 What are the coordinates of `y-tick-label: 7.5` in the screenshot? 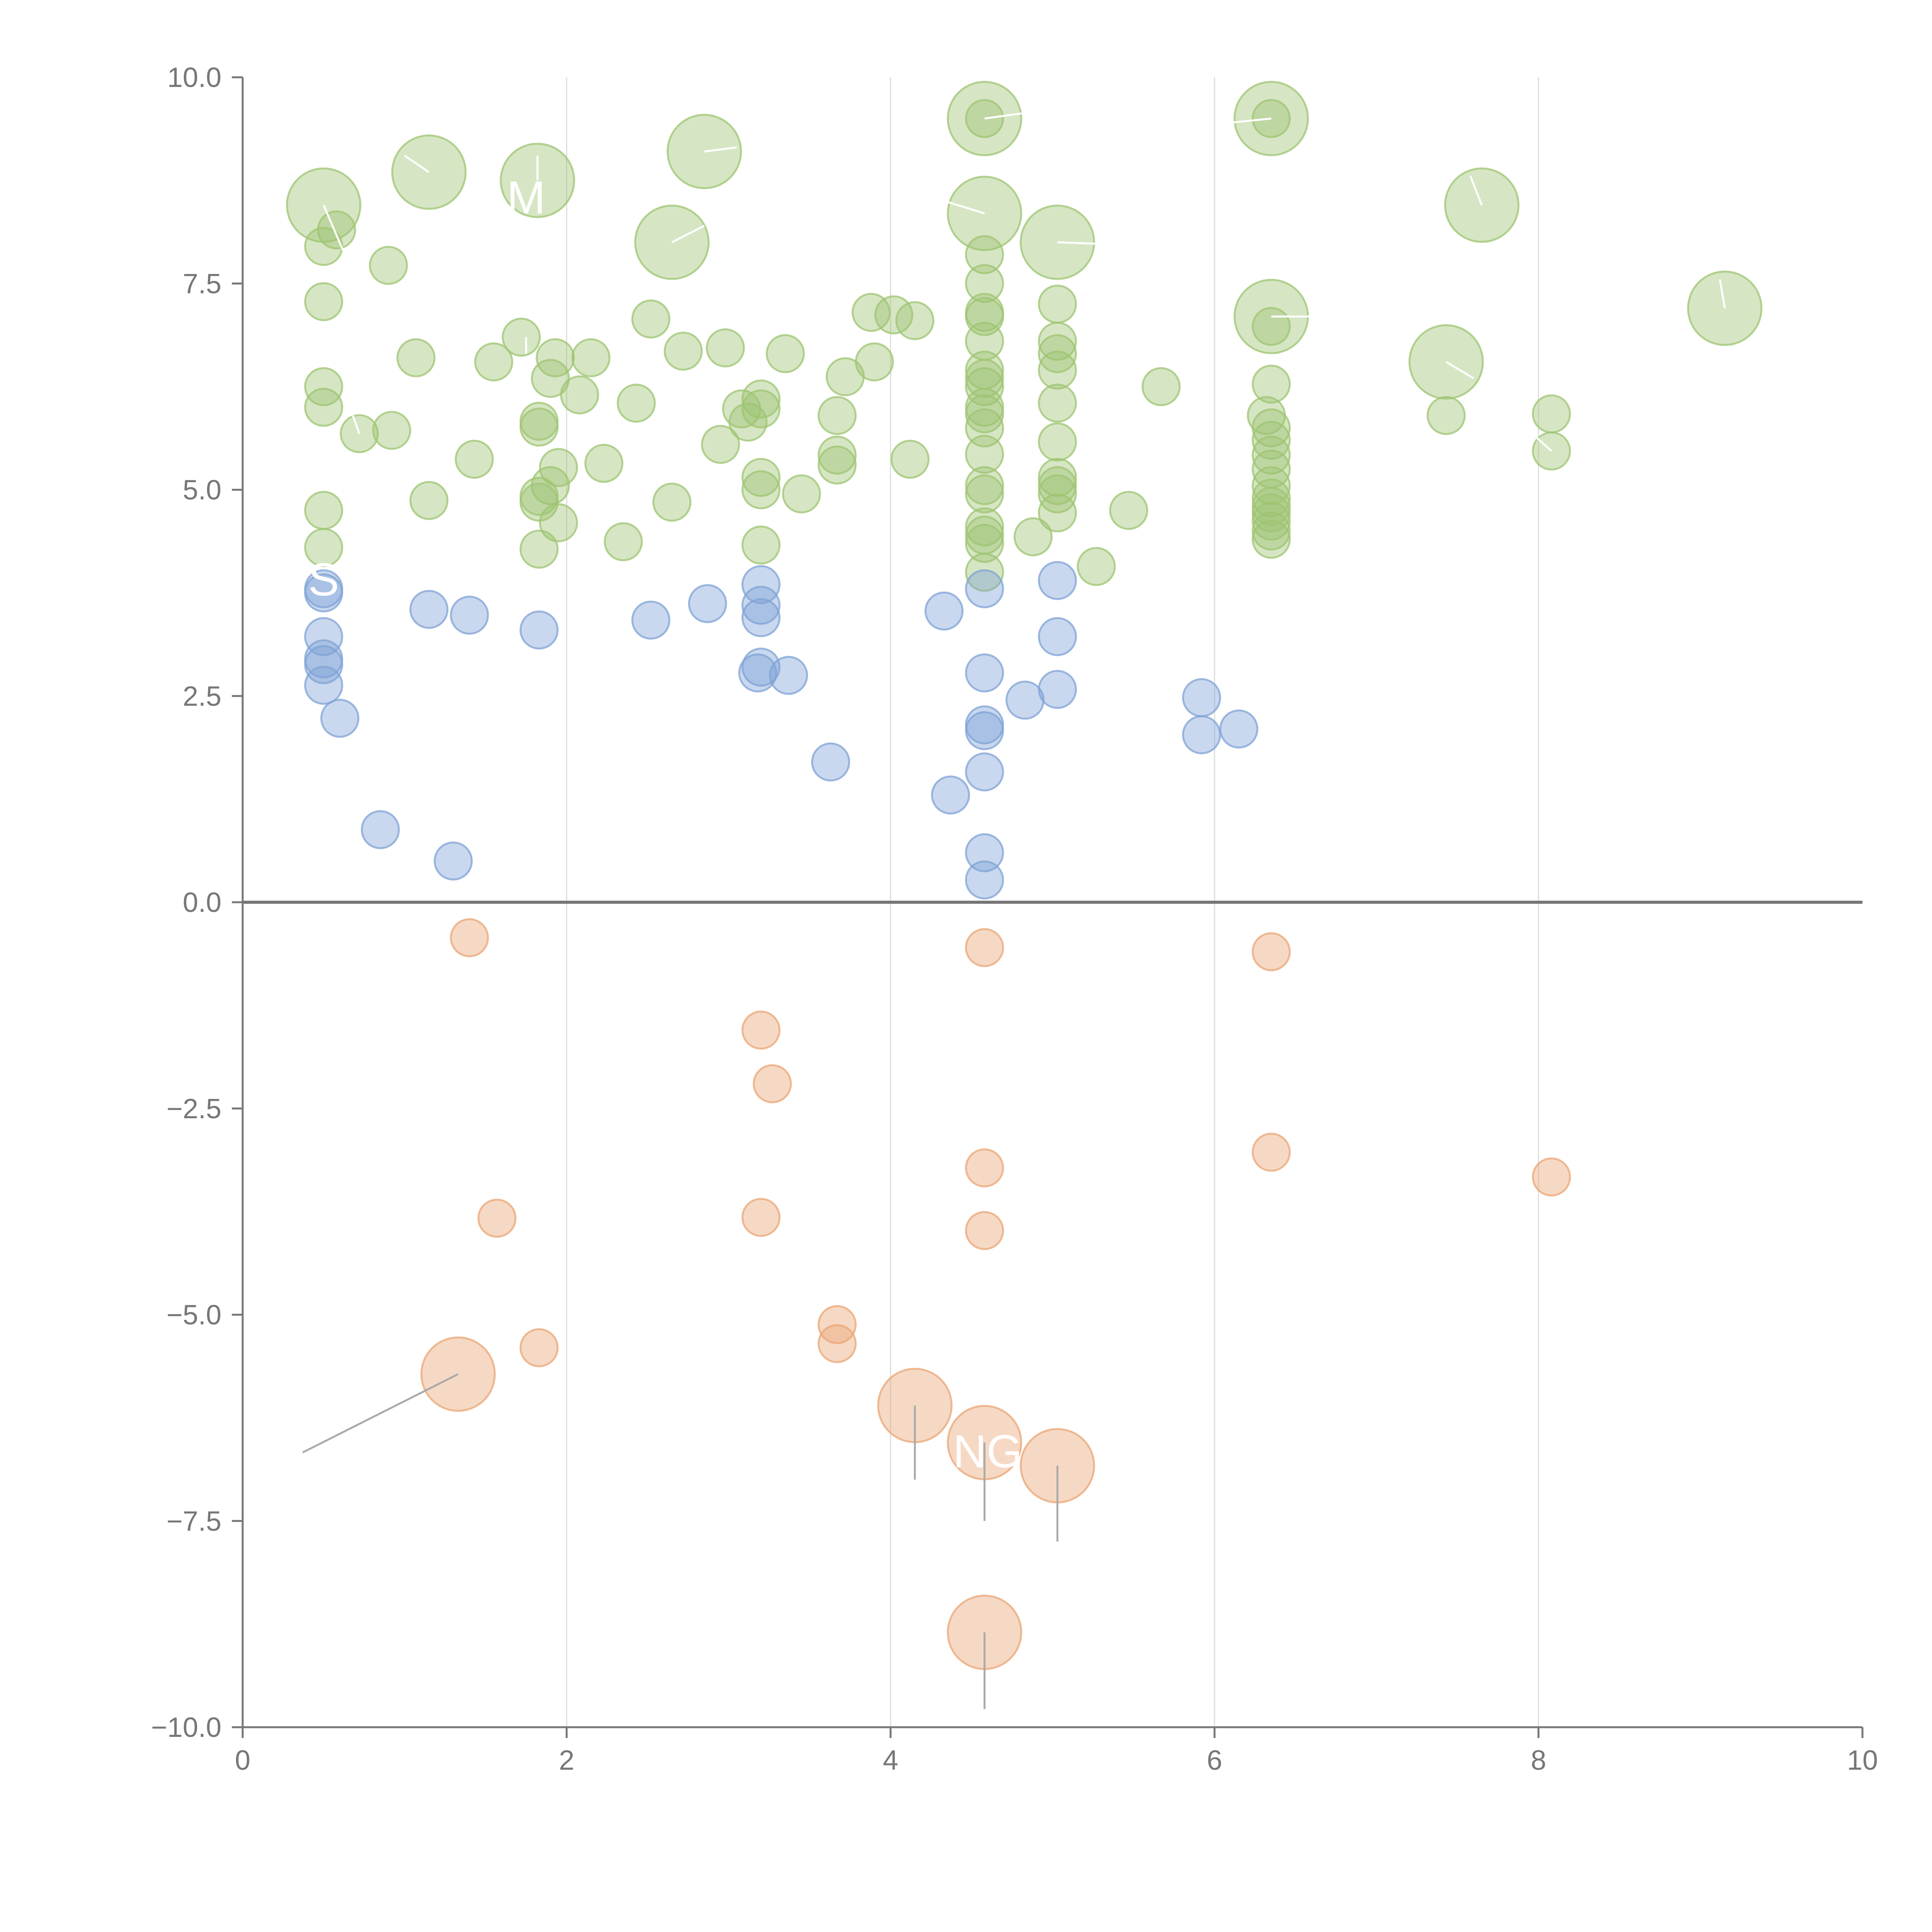 It's located at (202, 284).